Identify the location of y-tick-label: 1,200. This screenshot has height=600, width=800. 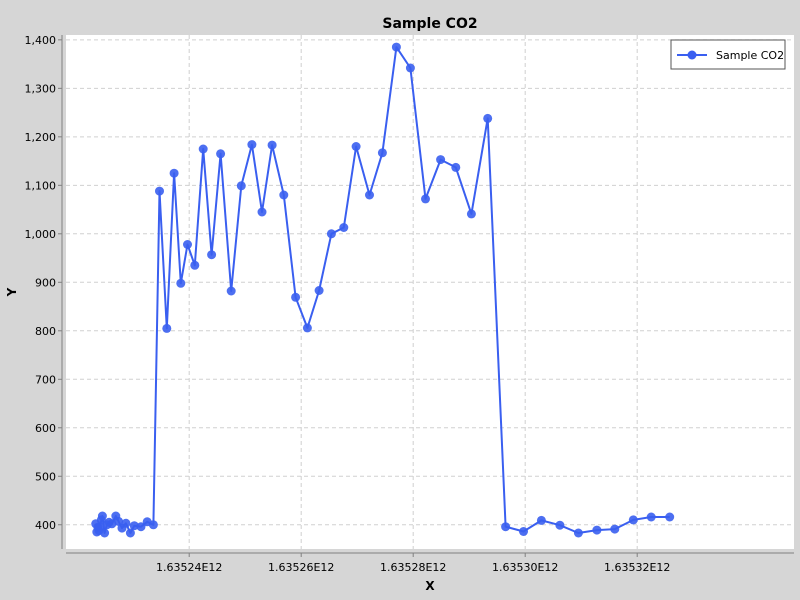
(41, 137).